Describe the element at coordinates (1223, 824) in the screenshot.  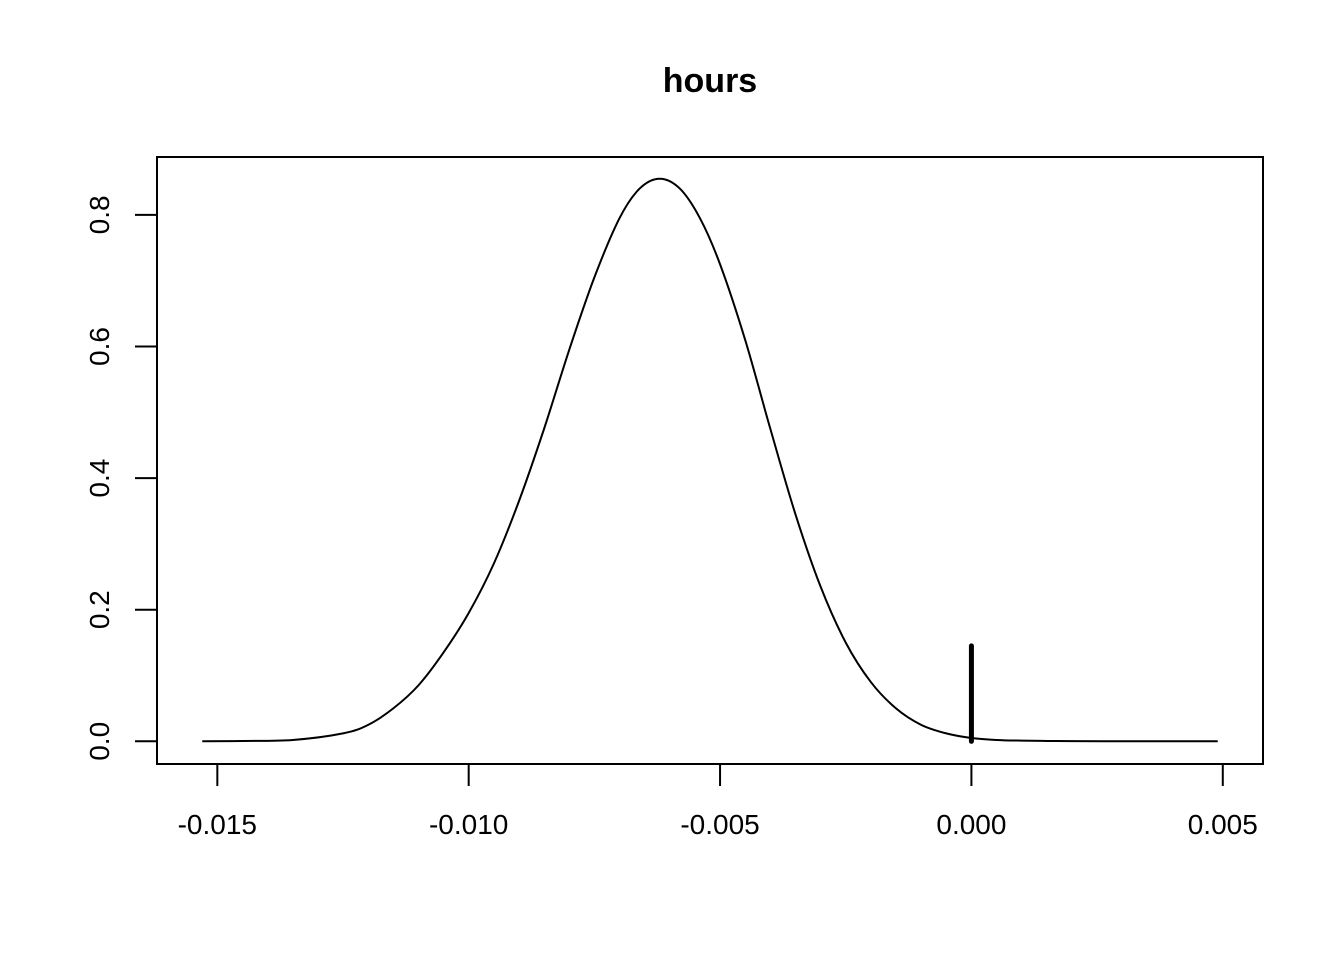
I see `x-tick-label: 0.005` at that location.